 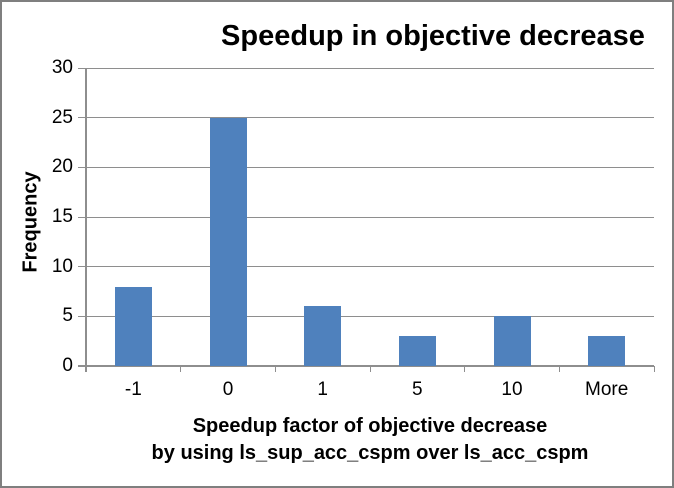 I want to click on y-tick-label: 10, so click(x=62, y=266).